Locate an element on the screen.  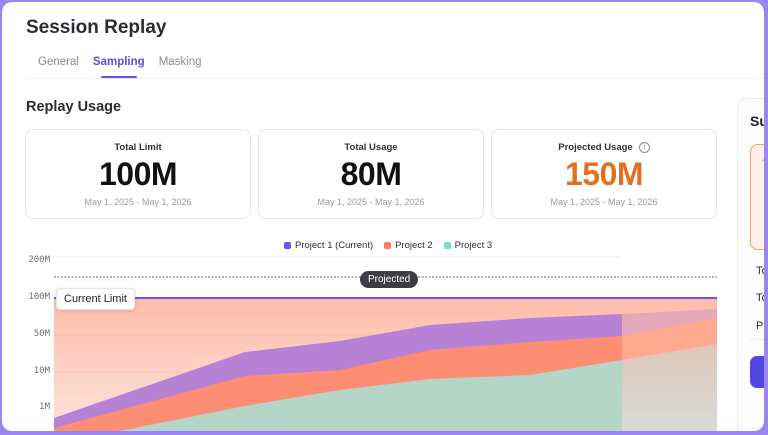
tab-sampling: Sampling is located at coordinates (119, 67).